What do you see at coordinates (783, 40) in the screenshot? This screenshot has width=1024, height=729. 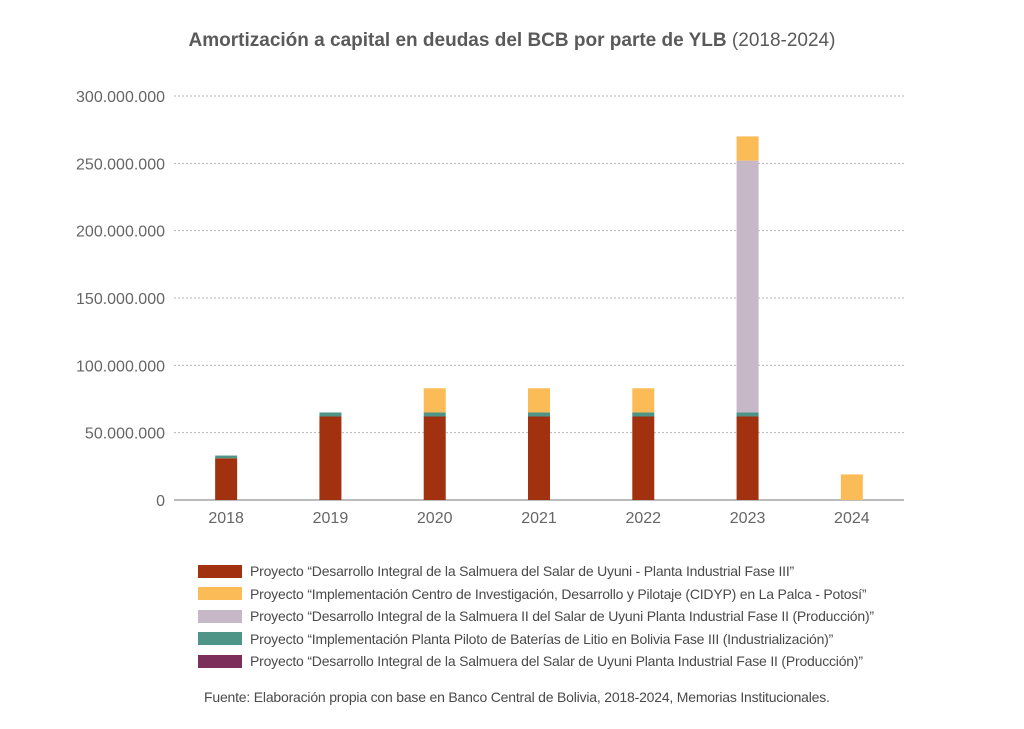 I see `chart-title-subtitle: (2018-2024)` at bounding box center [783, 40].